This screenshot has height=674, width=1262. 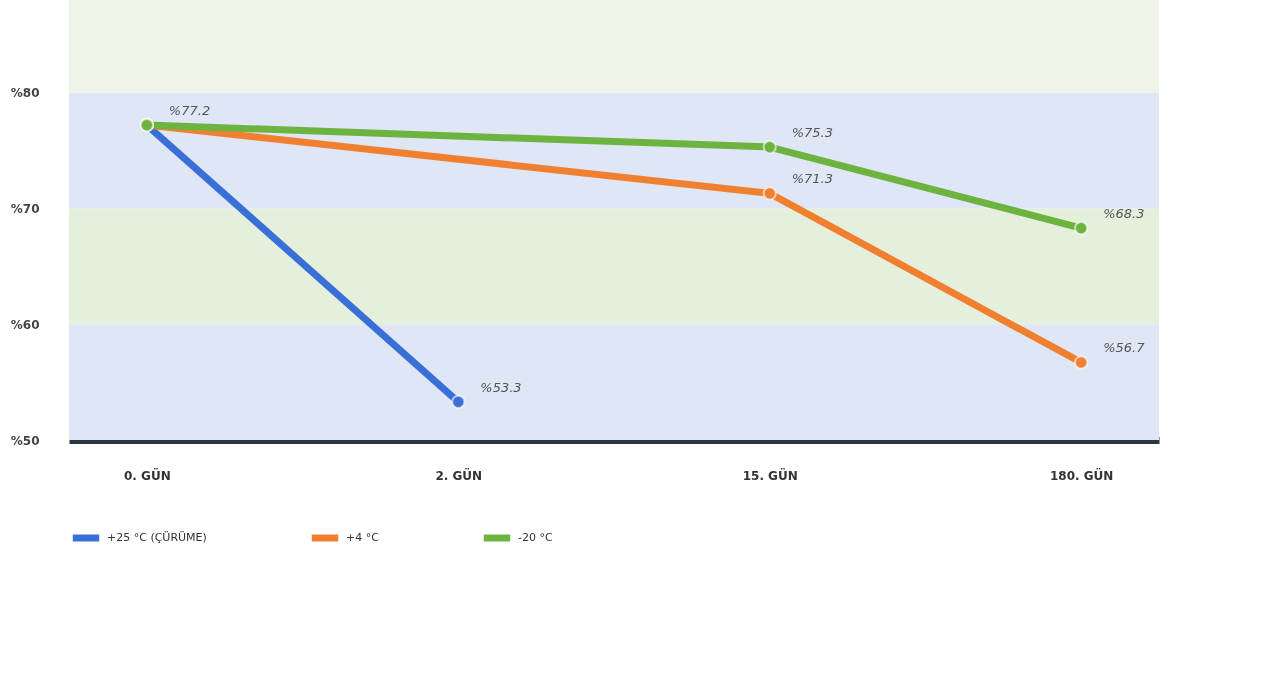 What do you see at coordinates (812, 179) in the screenshot?
I see `data-label: %71.3` at bounding box center [812, 179].